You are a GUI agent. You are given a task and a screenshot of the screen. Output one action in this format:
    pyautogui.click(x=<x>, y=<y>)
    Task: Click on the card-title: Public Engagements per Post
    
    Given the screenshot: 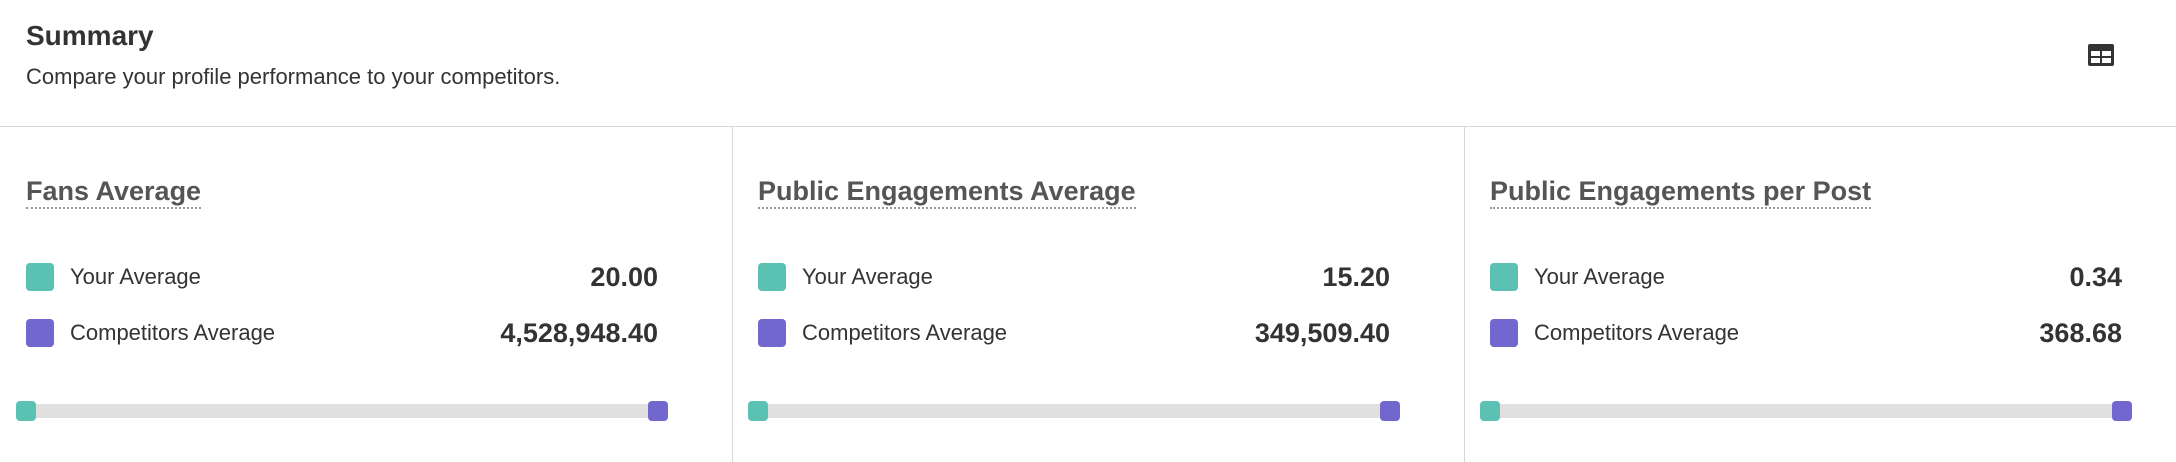 What is the action you would take?
    pyautogui.click(x=1681, y=192)
    